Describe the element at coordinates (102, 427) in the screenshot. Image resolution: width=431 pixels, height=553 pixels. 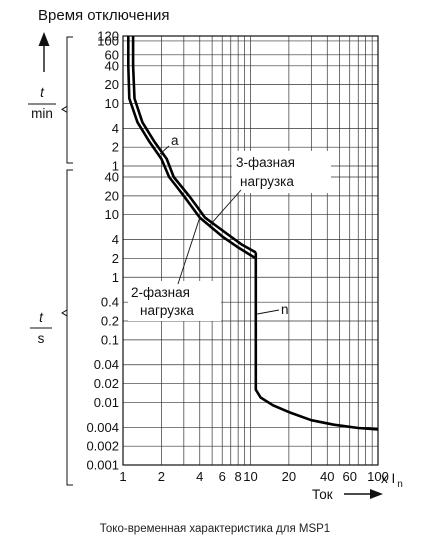
I see `y-tick-label: 0.004` at that location.